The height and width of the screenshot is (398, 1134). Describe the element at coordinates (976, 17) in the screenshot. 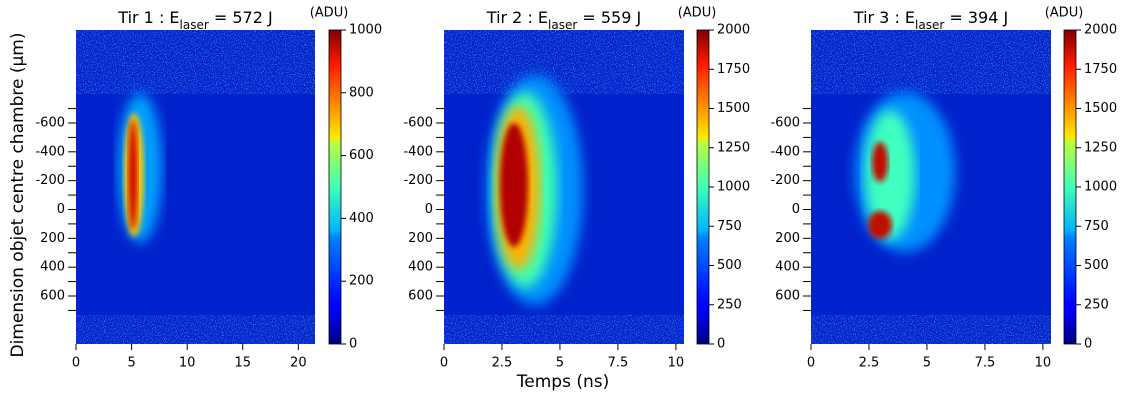

I see `title-part: = 394 J` at that location.